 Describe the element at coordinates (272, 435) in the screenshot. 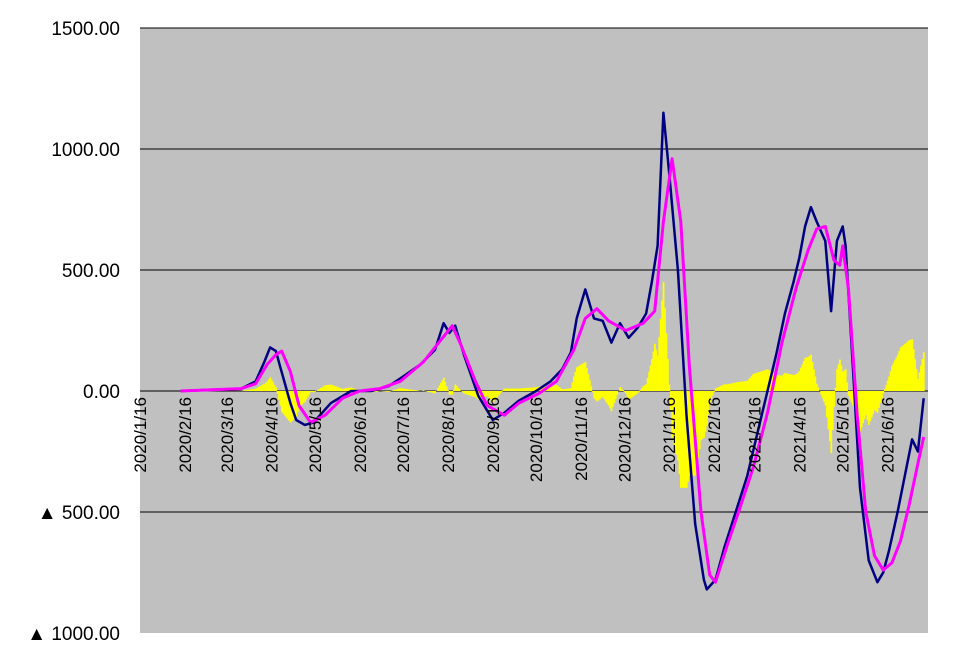

I see `x-tick-label: 2020/4/16` at that location.